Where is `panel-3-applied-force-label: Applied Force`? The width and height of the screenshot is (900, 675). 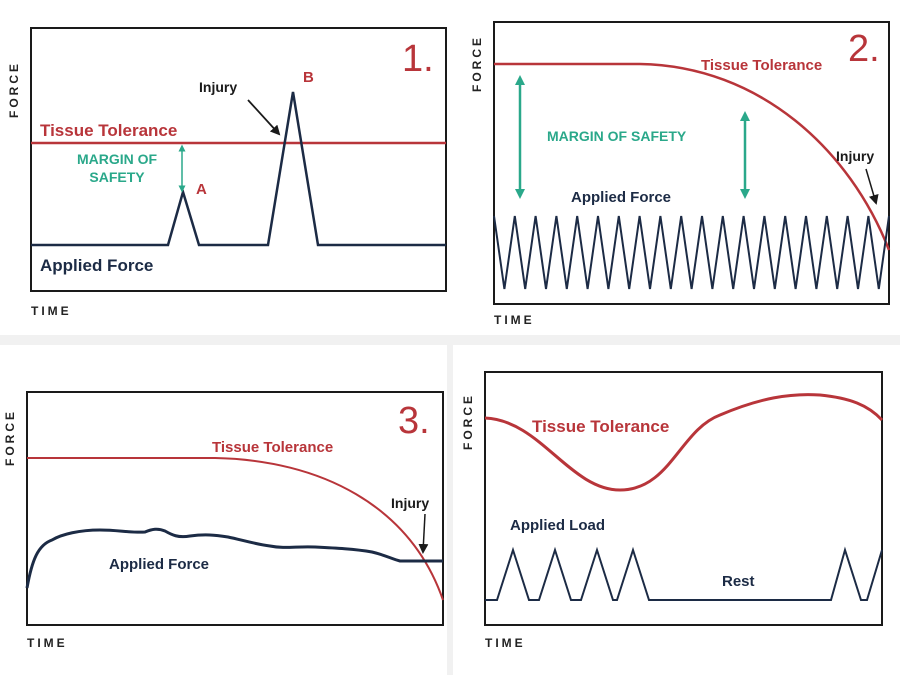
panel-3-applied-force-label: Applied Force is located at coordinates (159, 564).